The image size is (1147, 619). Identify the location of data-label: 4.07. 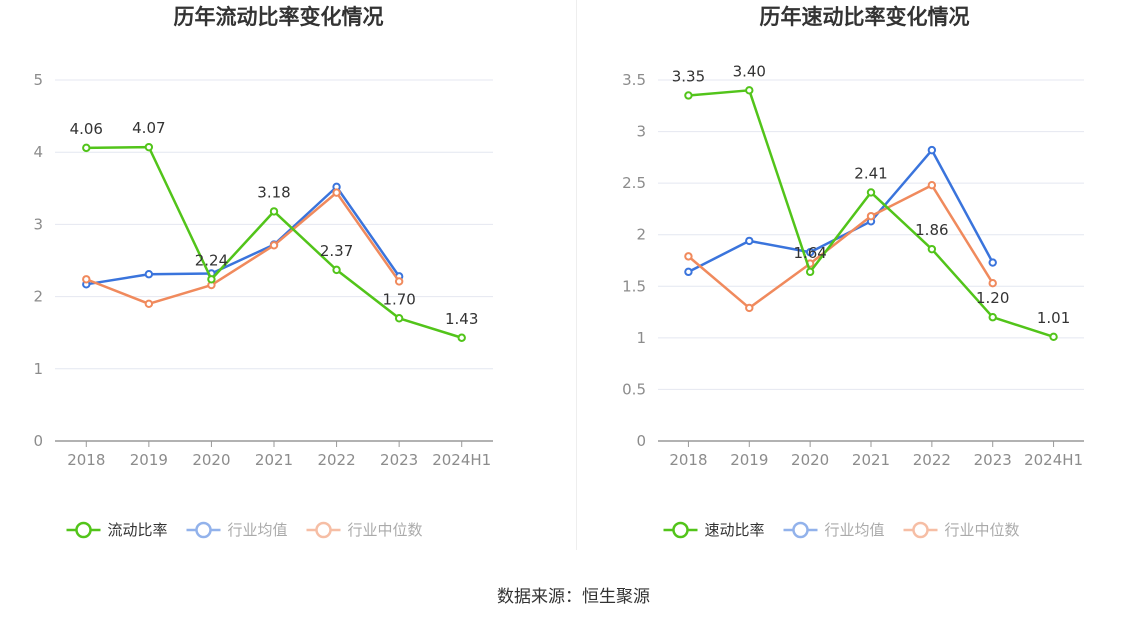
(148, 128).